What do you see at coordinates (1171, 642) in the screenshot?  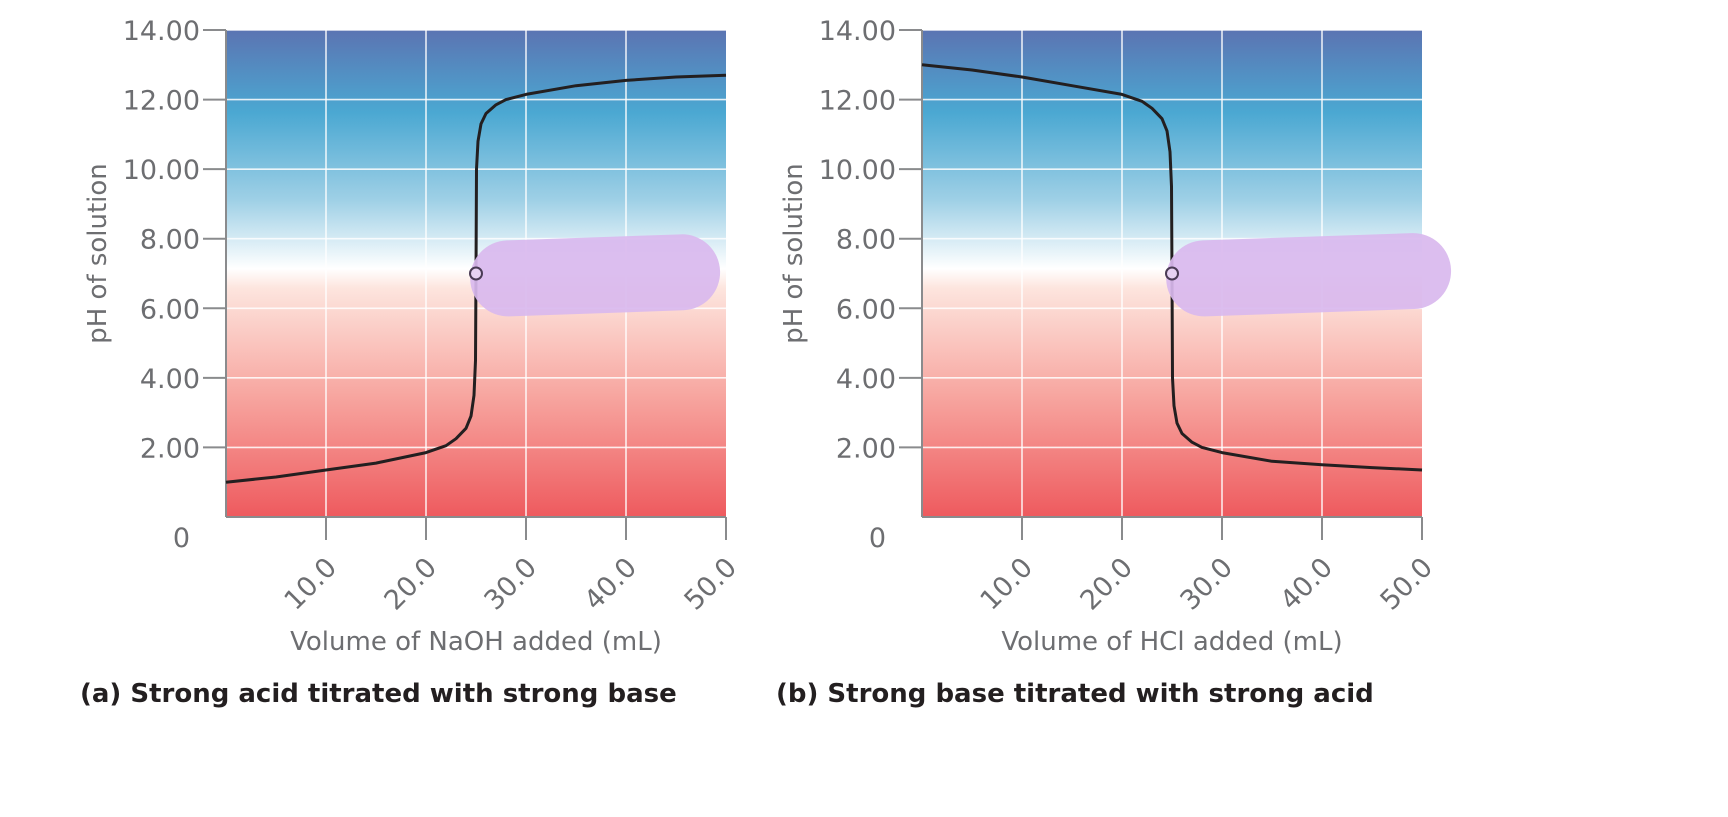 I see `x-axis-label: Volume of HCl added (mL)` at bounding box center [1171, 642].